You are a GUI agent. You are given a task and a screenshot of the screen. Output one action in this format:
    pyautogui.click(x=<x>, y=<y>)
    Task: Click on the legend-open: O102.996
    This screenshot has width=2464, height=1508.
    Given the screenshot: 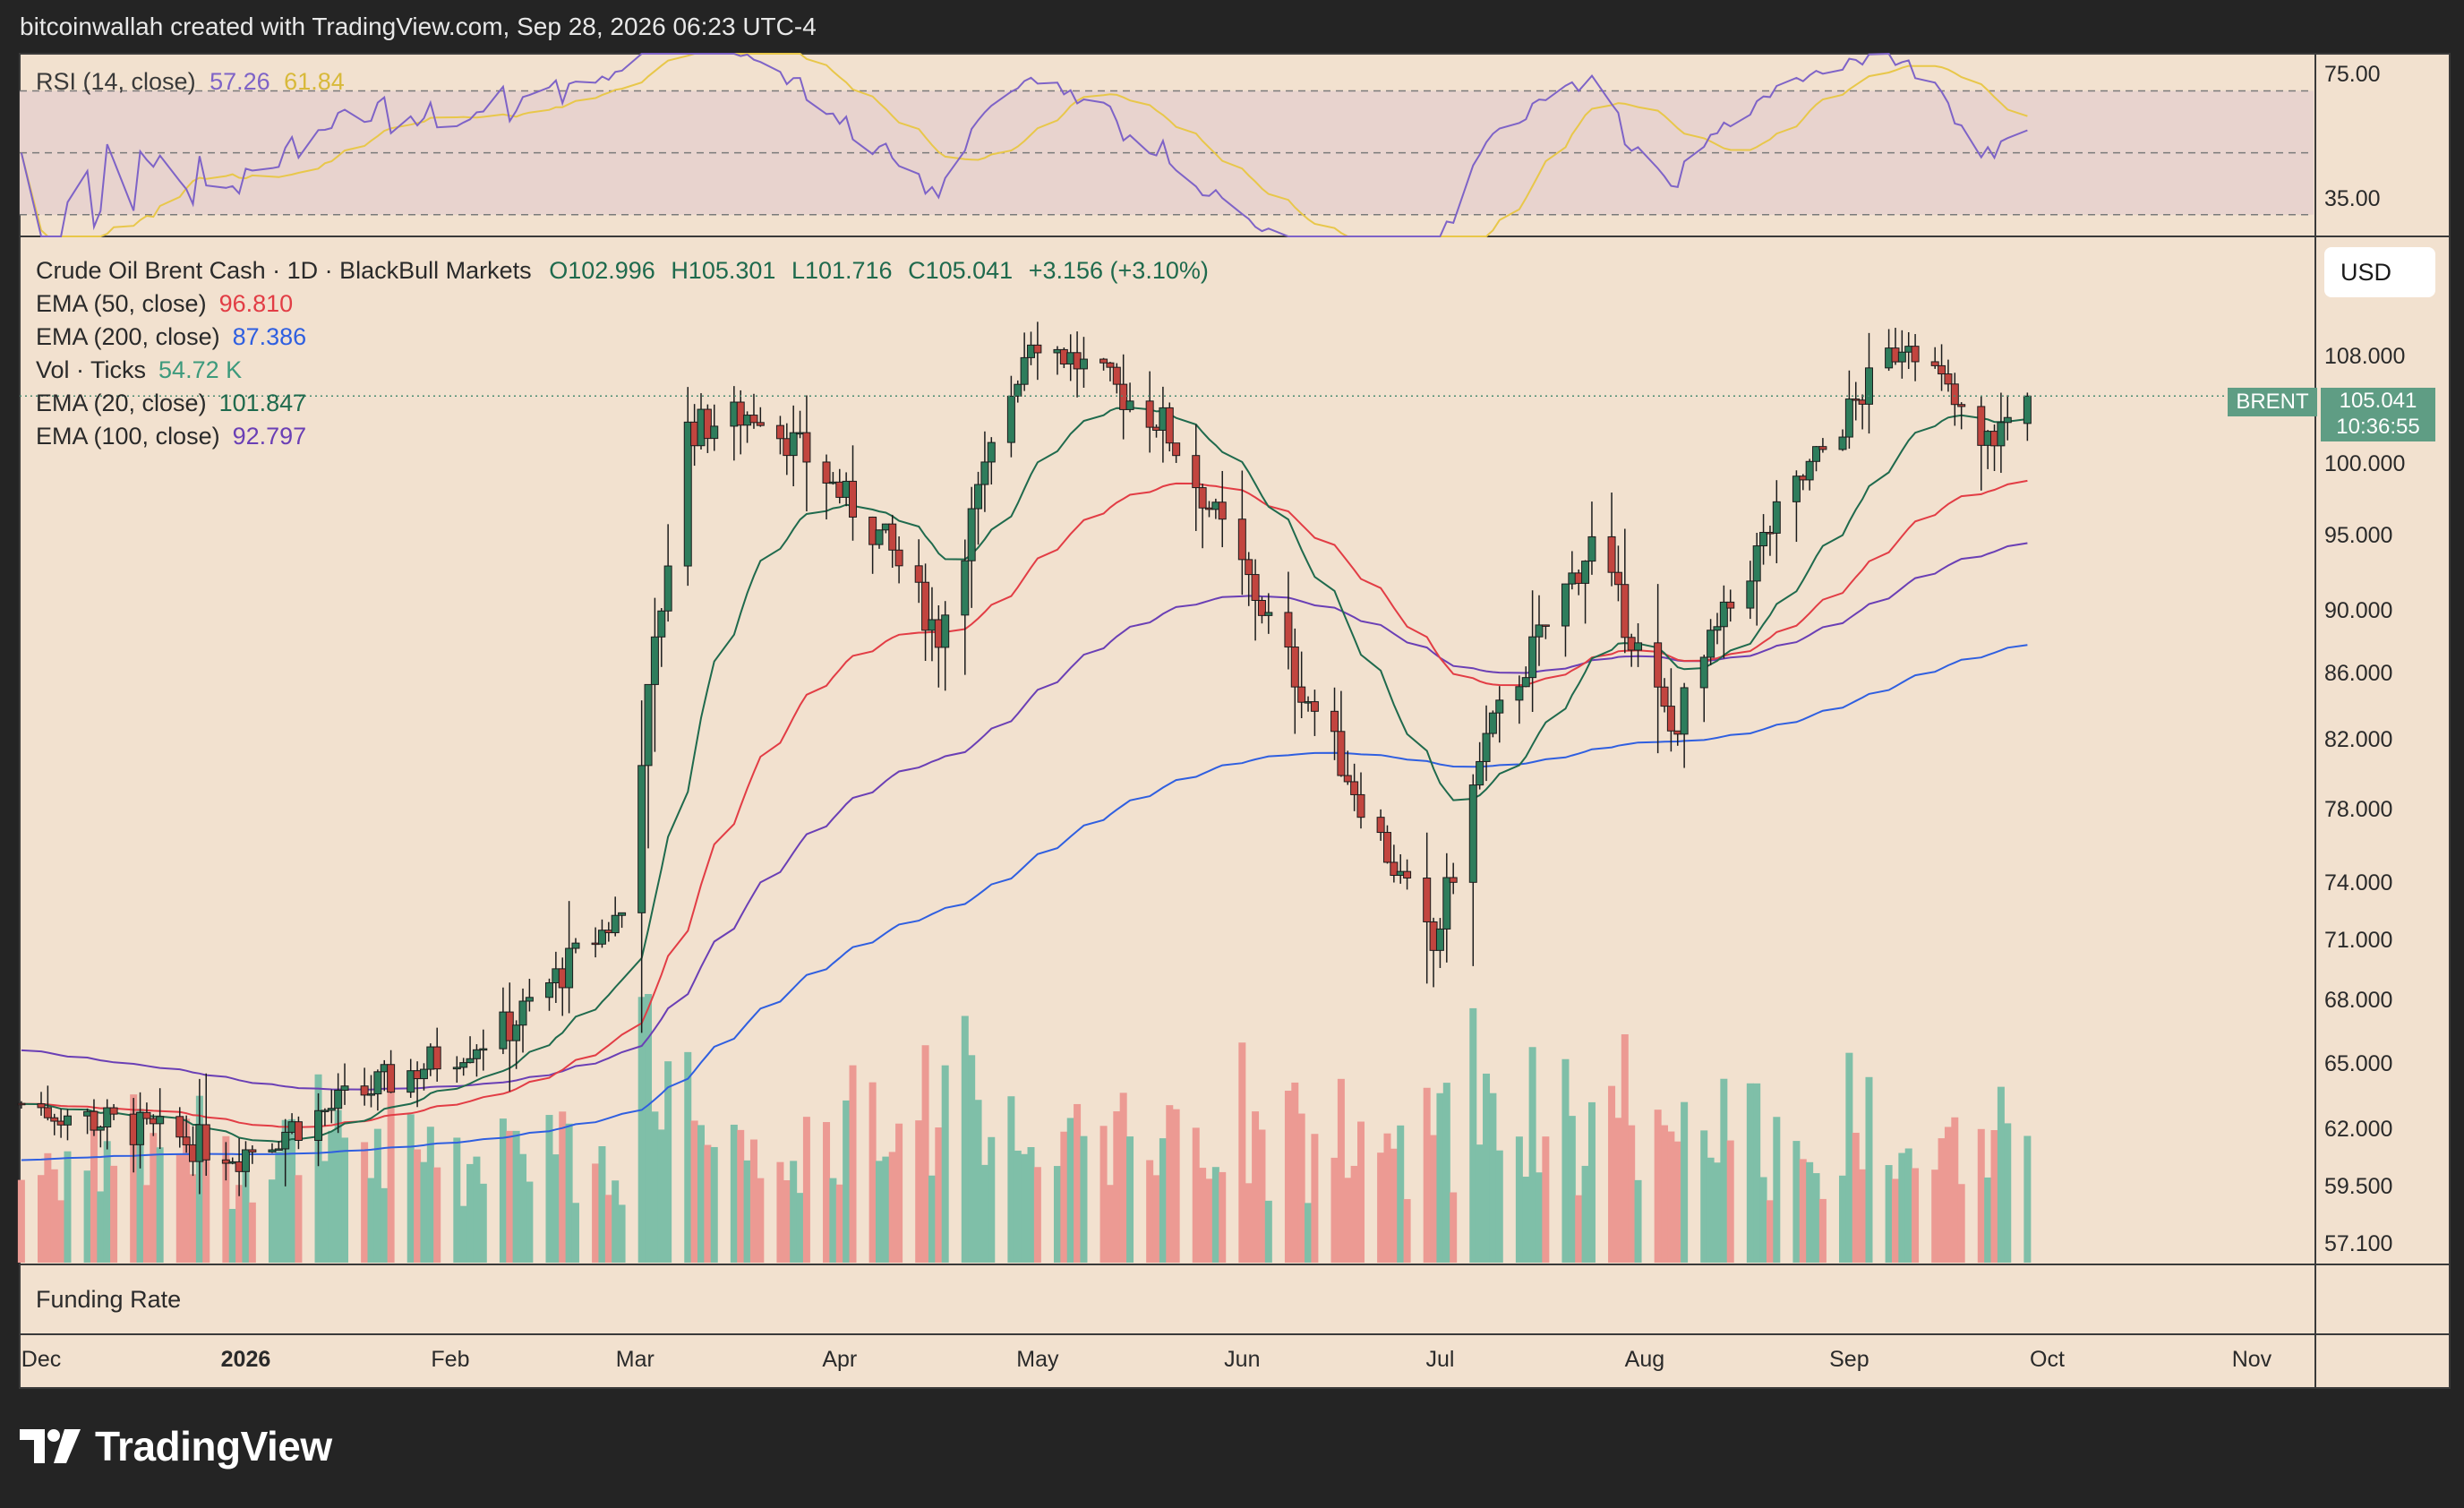 What is the action you would take?
    pyautogui.click(x=602, y=270)
    